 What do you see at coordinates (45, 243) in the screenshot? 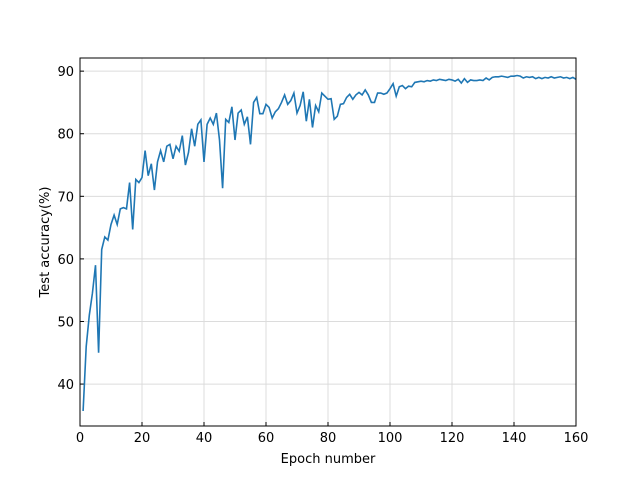
I see `y-axis-label: Test accuracy(%)` at bounding box center [45, 243].